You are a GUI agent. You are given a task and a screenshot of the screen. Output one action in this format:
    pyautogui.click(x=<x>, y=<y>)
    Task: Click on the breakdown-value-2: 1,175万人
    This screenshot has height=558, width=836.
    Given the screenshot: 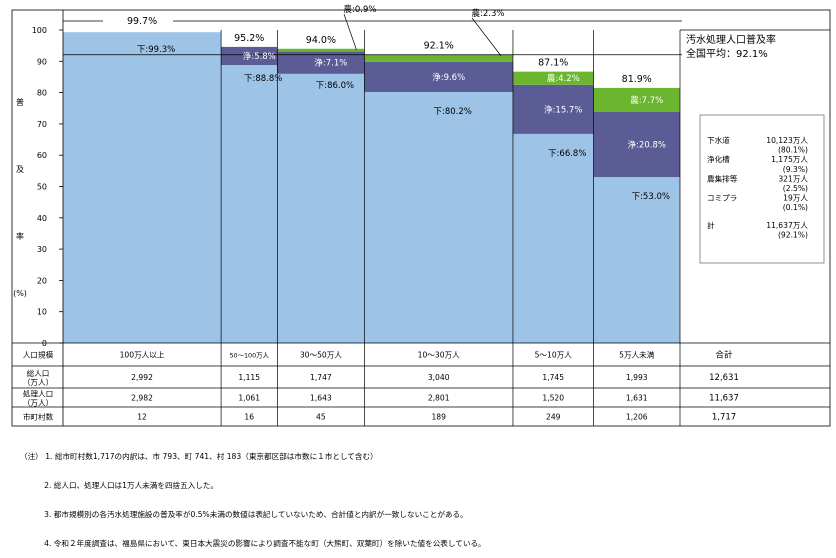 What is the action you would take?
    pyautogui.click(x=789, y=159)
    